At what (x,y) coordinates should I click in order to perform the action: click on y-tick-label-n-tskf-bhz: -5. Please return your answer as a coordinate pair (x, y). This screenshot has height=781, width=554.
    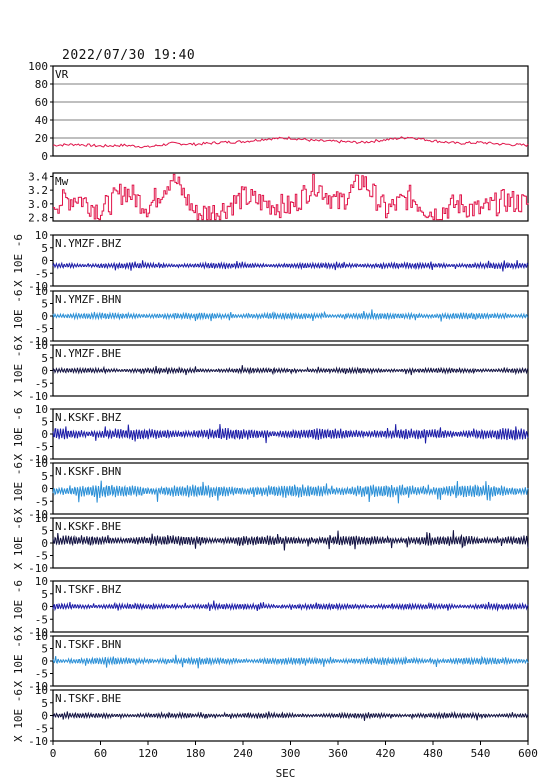
    Looking at the image, I should click on (41, 619).